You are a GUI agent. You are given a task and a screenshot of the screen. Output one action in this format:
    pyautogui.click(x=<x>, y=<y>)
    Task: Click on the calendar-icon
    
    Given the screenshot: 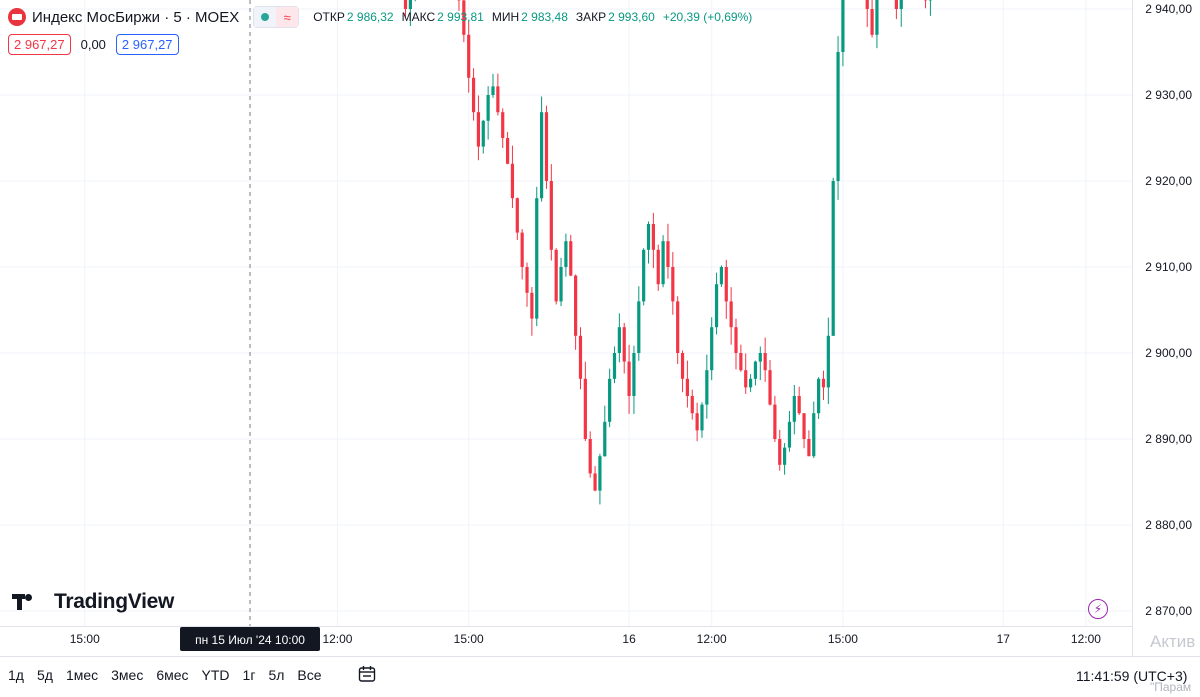 What is the action you would take?
    pyautogui.click(x=367, y=674)
    